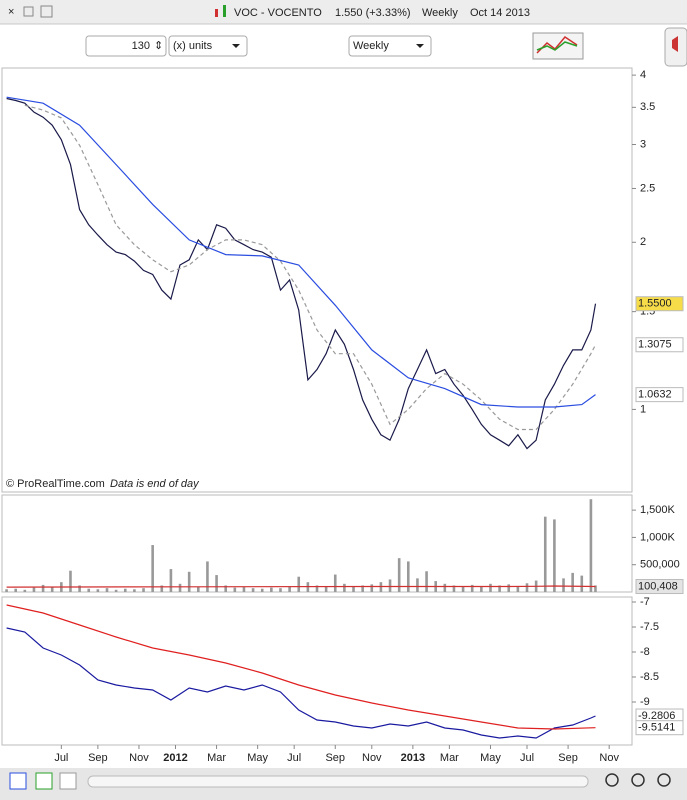 The width and height of the screenshot is (687, 800). What do you see at coordinates (658, 510) in the screenshot?
I see `y-tick-label: 1,500K` at bounding box center [658, 510].